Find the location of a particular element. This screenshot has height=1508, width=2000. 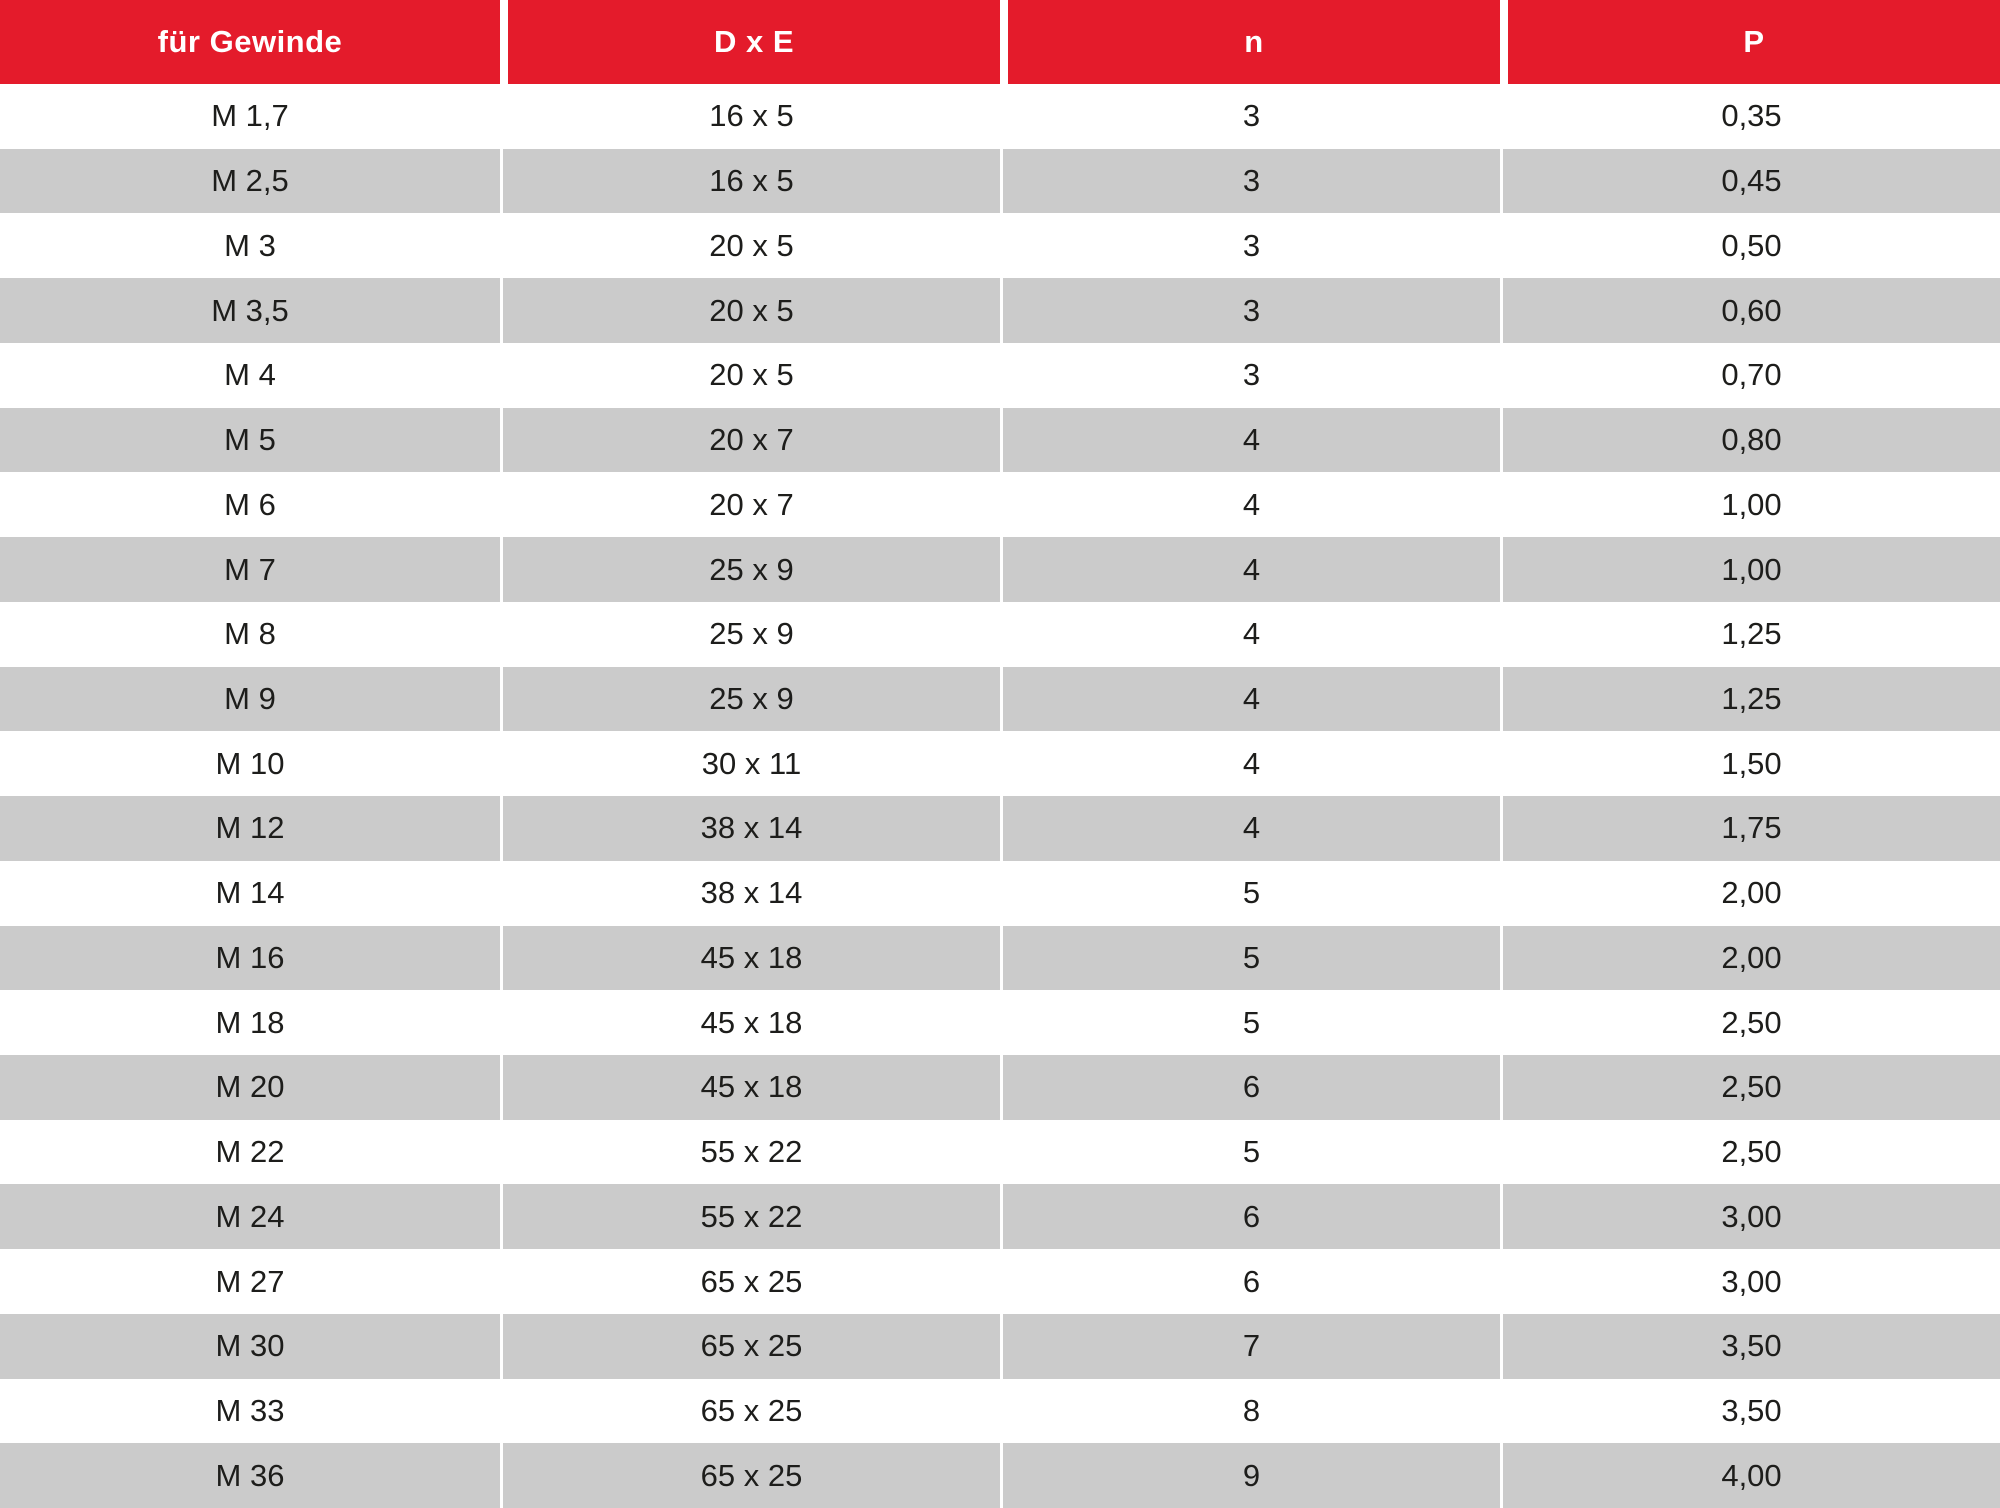

table-row: M 9 25 x 9 4 1,25 is located at coordinates (1000, 699).